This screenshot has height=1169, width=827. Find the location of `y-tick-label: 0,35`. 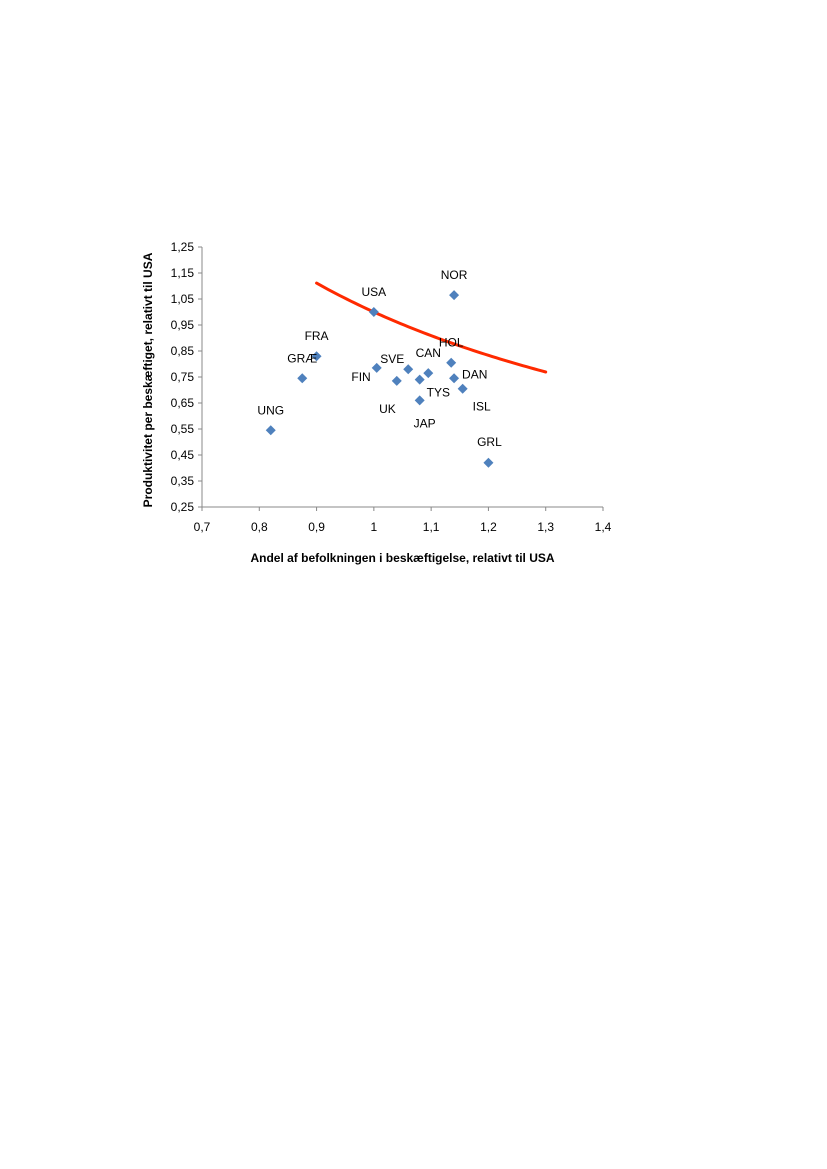

y-tick-label: 0,35 is located at coordinates (183, 481).